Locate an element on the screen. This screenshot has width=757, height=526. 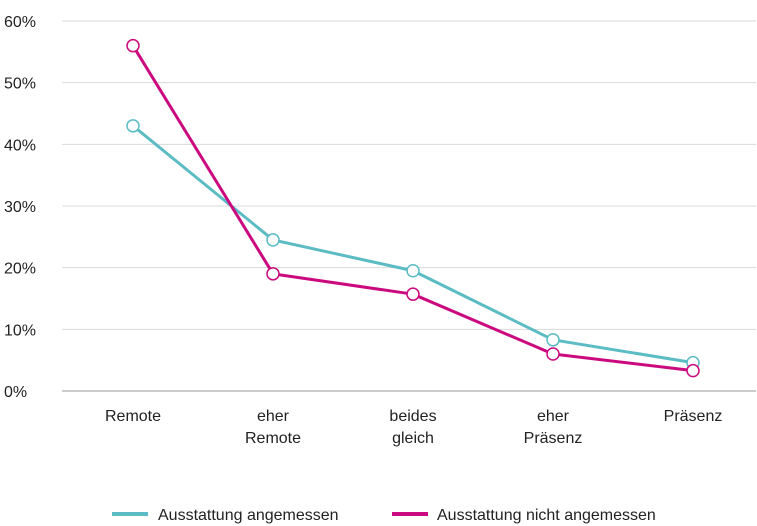
y-tick-label: 20% is located at coordinates (20, 269).